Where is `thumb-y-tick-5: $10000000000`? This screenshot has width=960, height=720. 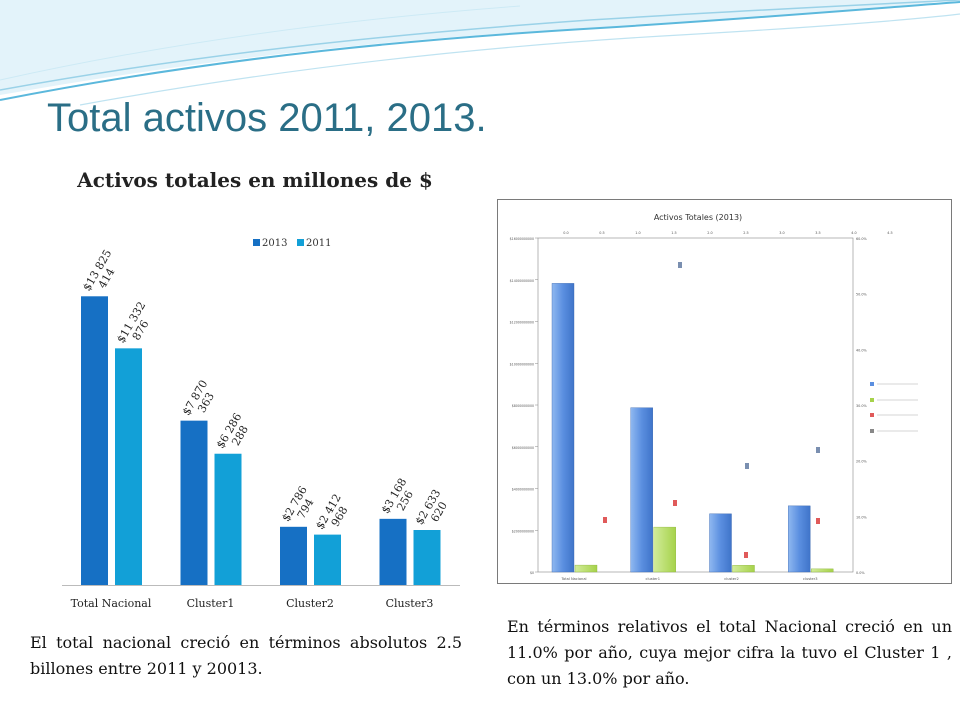
thumb-y-tick-5: $10000000000 is located at coordinates (522, 364).